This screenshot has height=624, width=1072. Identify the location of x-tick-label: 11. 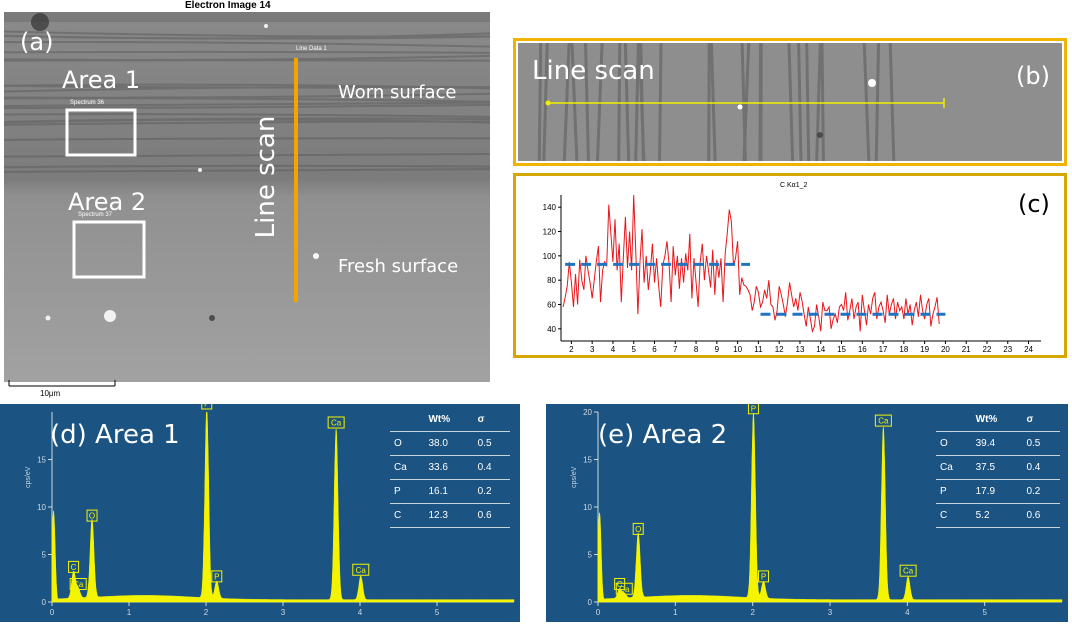
(758, 349).